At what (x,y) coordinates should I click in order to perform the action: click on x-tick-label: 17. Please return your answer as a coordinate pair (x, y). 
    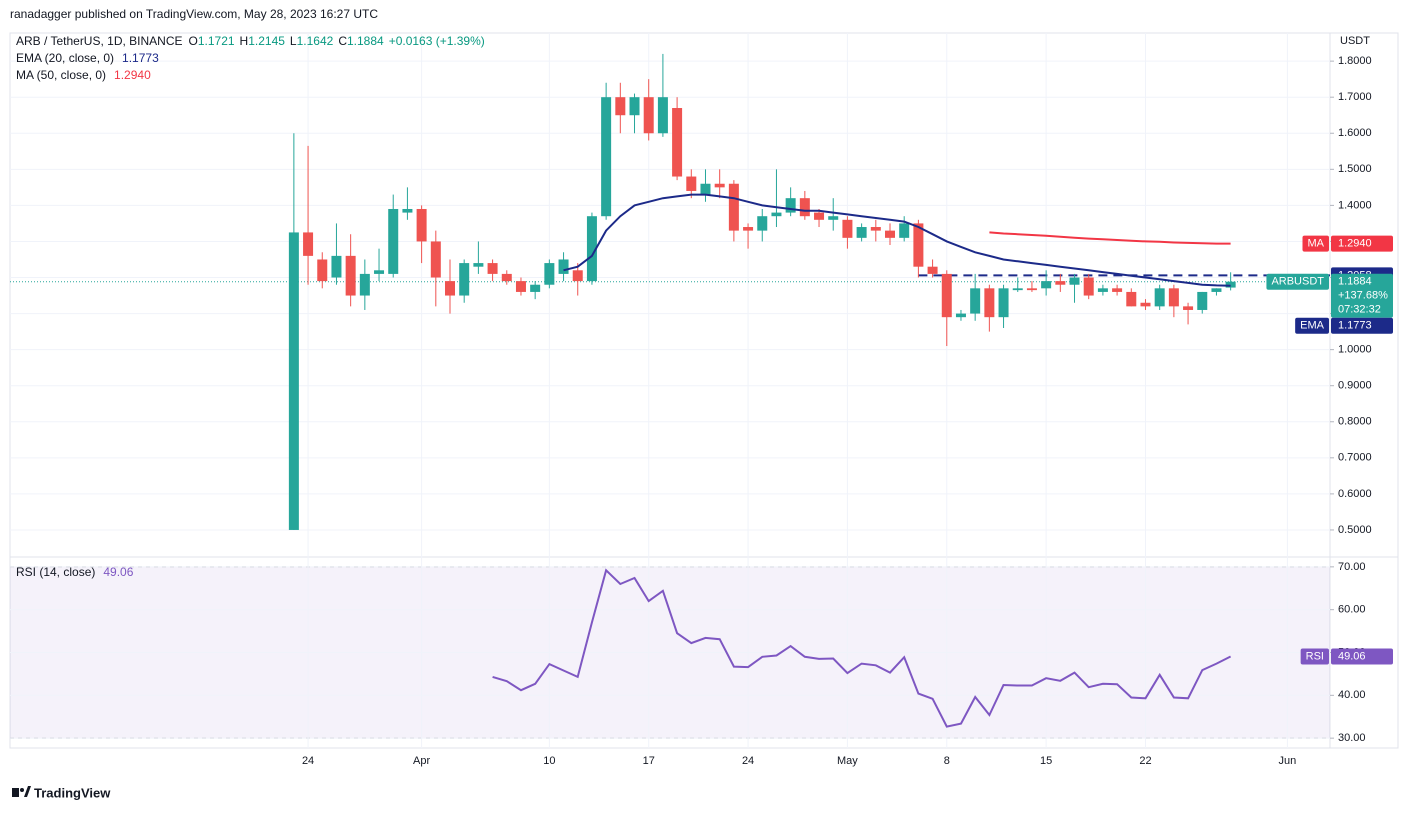
    Looking at the image, I should click on (649, 761).